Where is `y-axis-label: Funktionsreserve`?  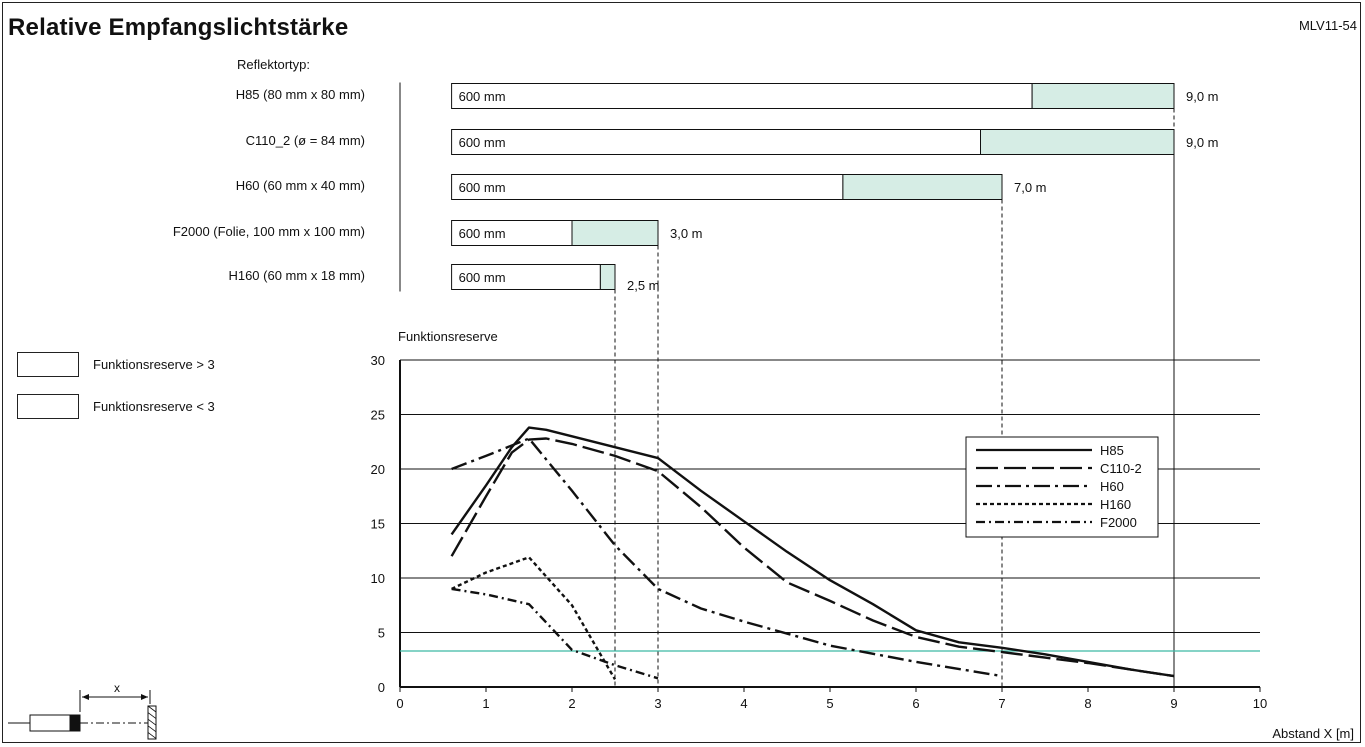
y-axis-label: Funktionsreserve is located at coordinates (448, 336).